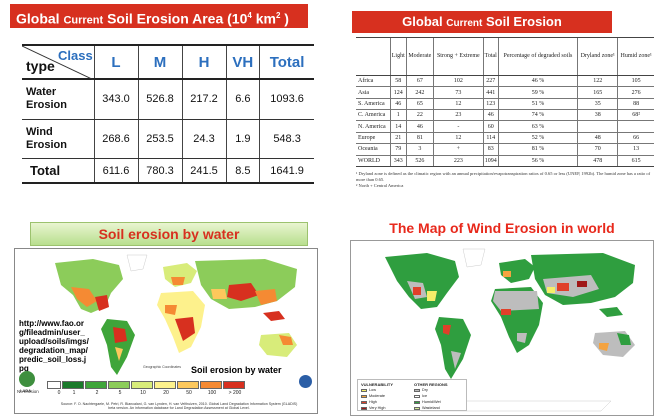 This screenshot has width=658, height=419. I want to click on legend-swatch: 5, so click(119, 388).